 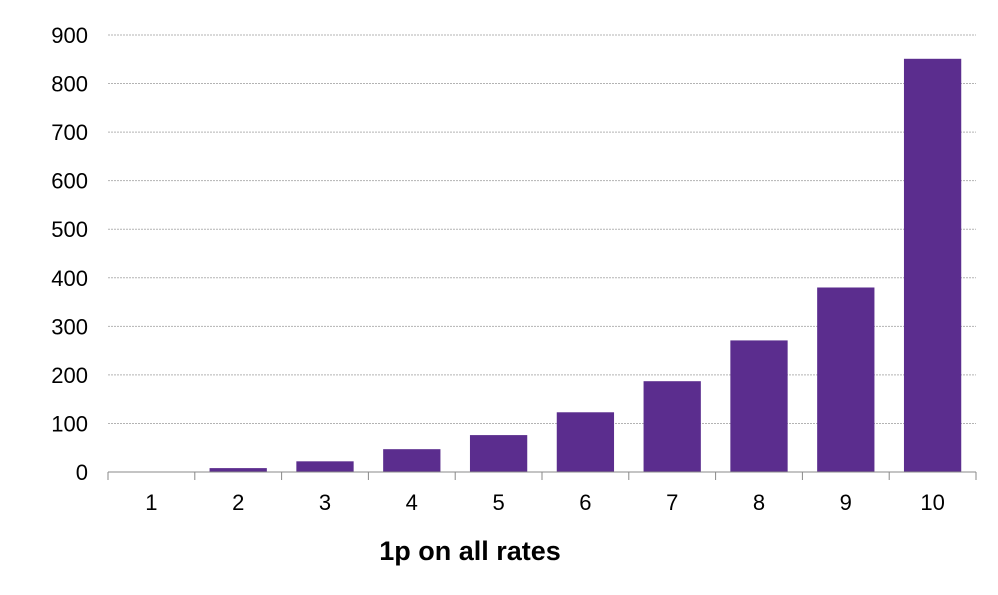 What do you see at coordinates (69, 423) in the screenshot?
I see `y-tick-label: 100` at bounding box center [69, 423].